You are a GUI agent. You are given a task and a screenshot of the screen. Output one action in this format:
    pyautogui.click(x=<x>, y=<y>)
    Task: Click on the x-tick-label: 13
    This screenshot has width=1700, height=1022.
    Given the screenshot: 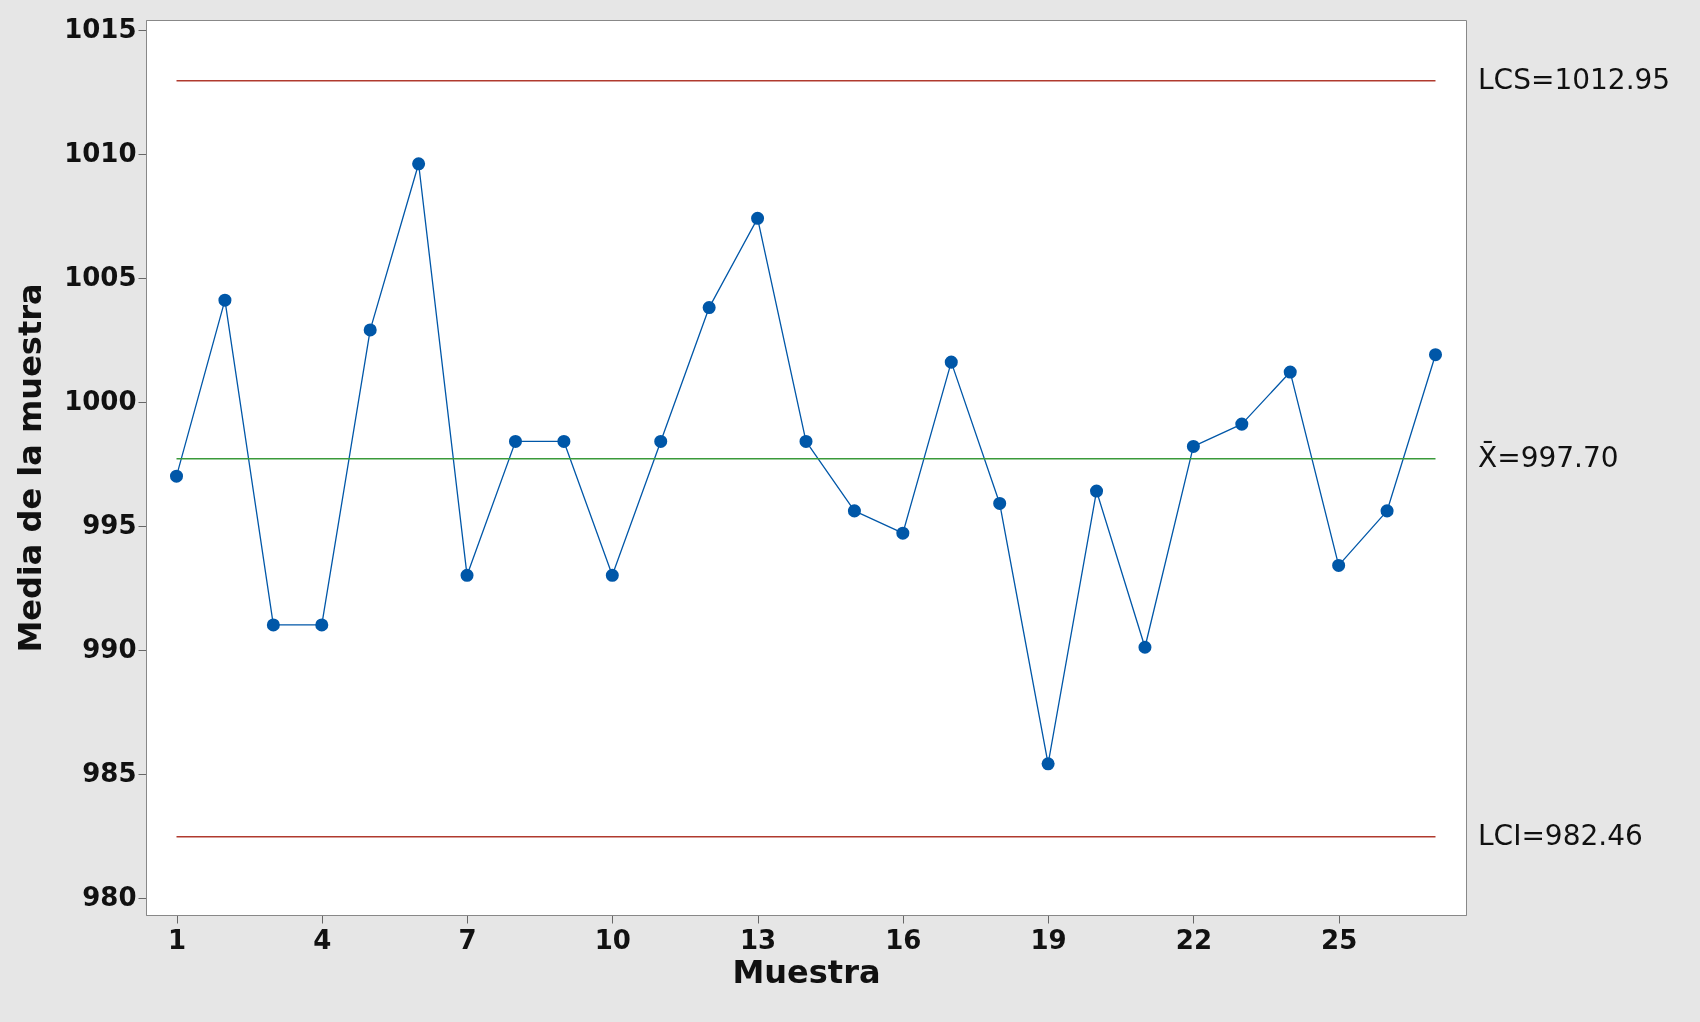 What is the action you would take?
    pyautogui.click(x=758, y=939)
    